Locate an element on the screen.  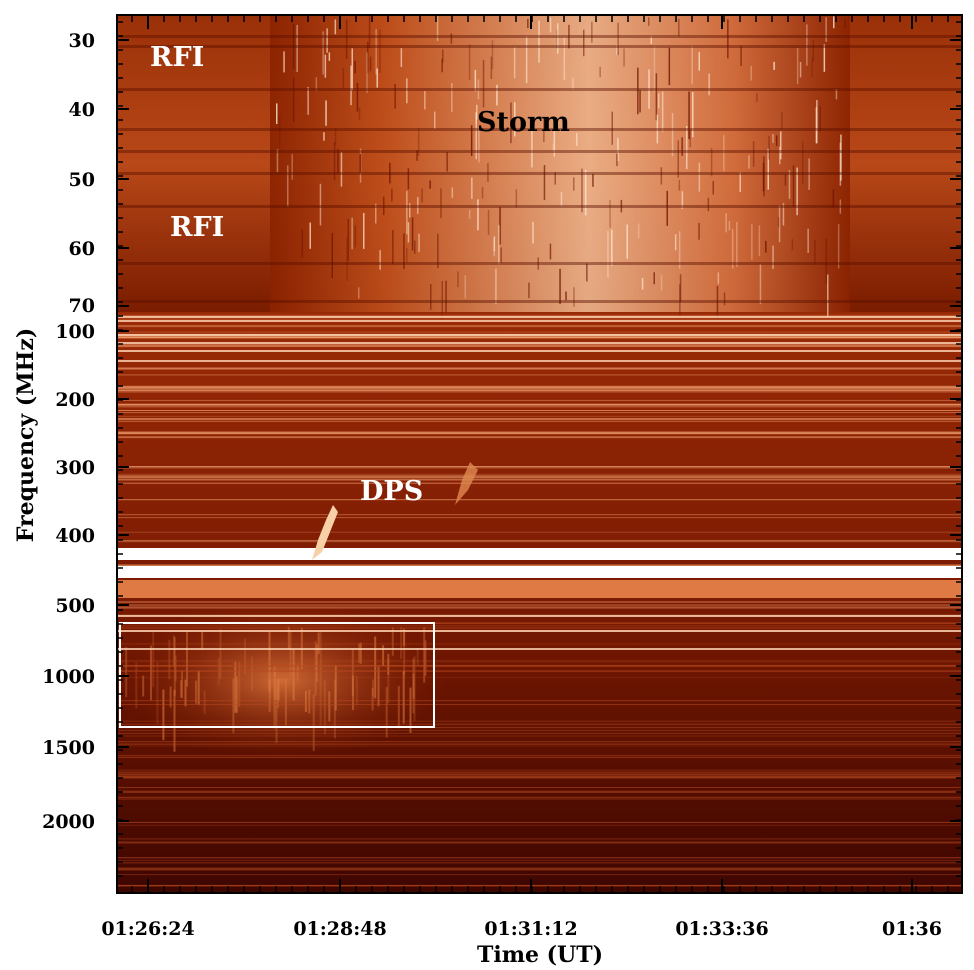
y-axis-title: Frequency (MHz) is located at coordinates (26, 435).